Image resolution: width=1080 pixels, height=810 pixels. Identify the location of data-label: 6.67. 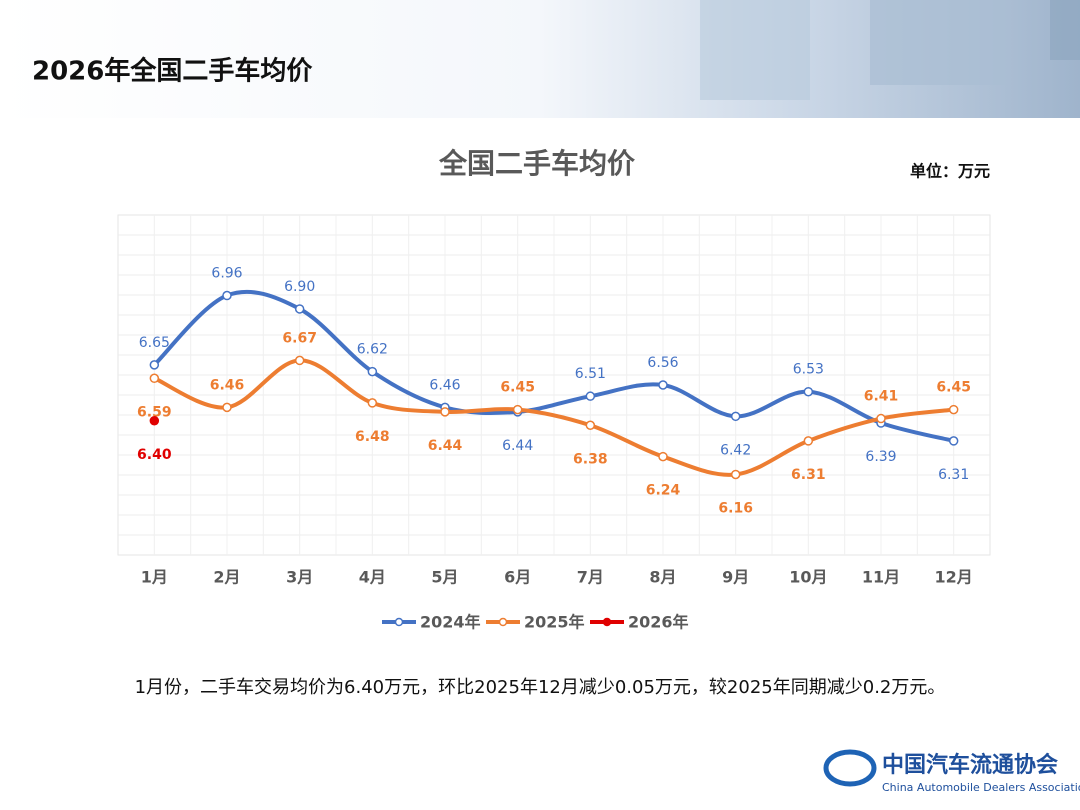
(299, 338).